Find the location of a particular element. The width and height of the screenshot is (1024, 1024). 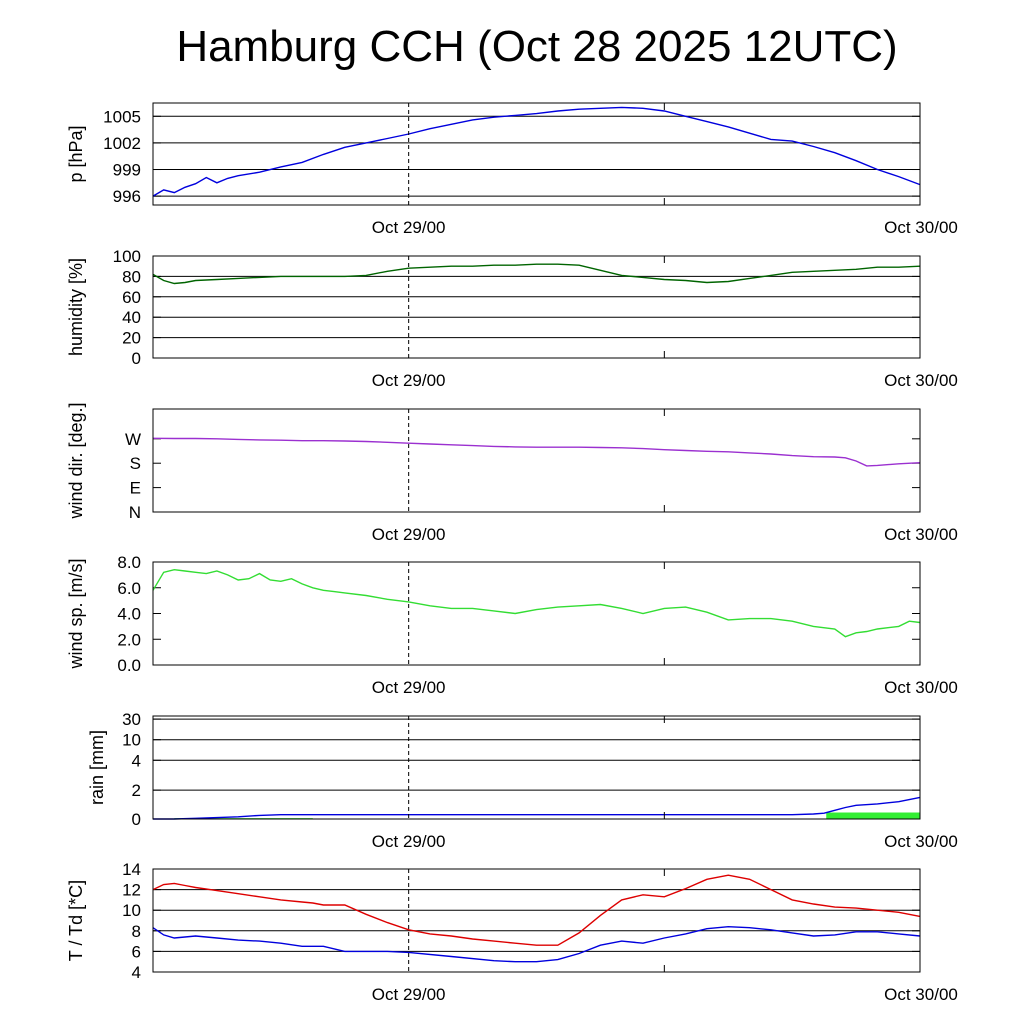

panel-rain: 0 2 410 30 rain [mm] Oct 29/00 Oct 30/00 is located at coordinates (522, 780).